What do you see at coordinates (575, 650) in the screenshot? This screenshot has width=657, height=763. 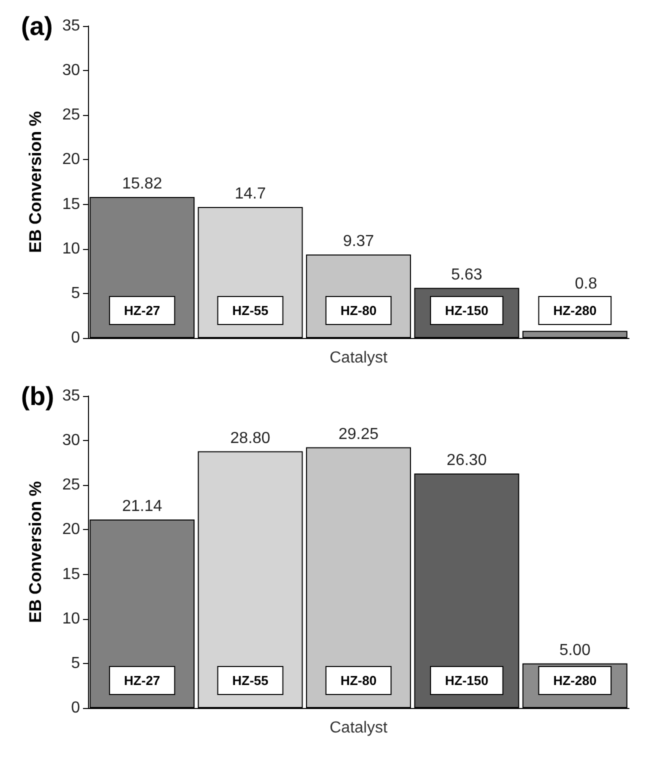 I see `data-label: 5.00` at bounding box center [575, 650].